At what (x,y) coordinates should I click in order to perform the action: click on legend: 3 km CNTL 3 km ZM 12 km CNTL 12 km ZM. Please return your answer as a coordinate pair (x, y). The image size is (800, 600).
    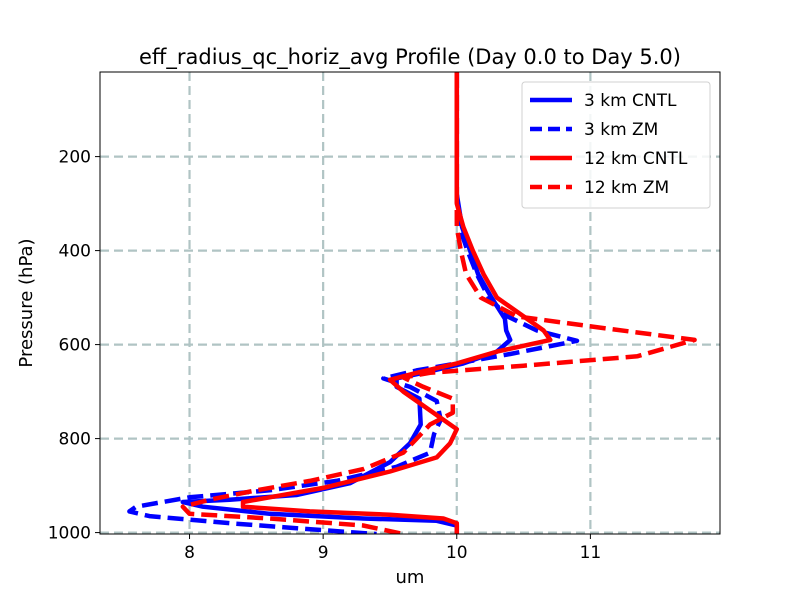
    Looking at the image, I should click on (616, 145).